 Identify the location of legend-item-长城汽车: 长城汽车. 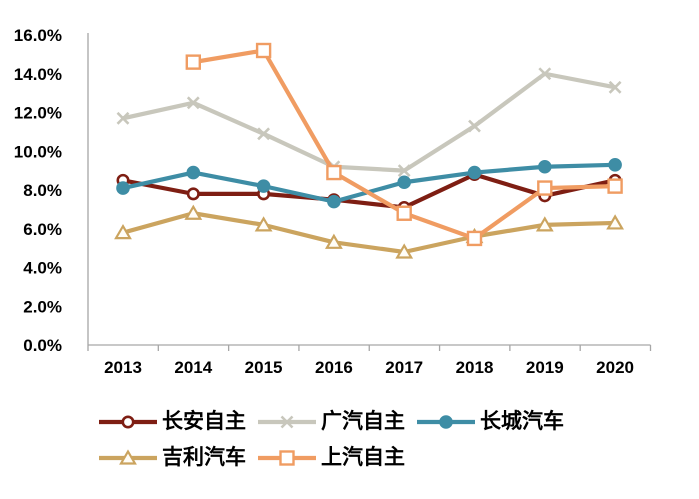
(489, 422).